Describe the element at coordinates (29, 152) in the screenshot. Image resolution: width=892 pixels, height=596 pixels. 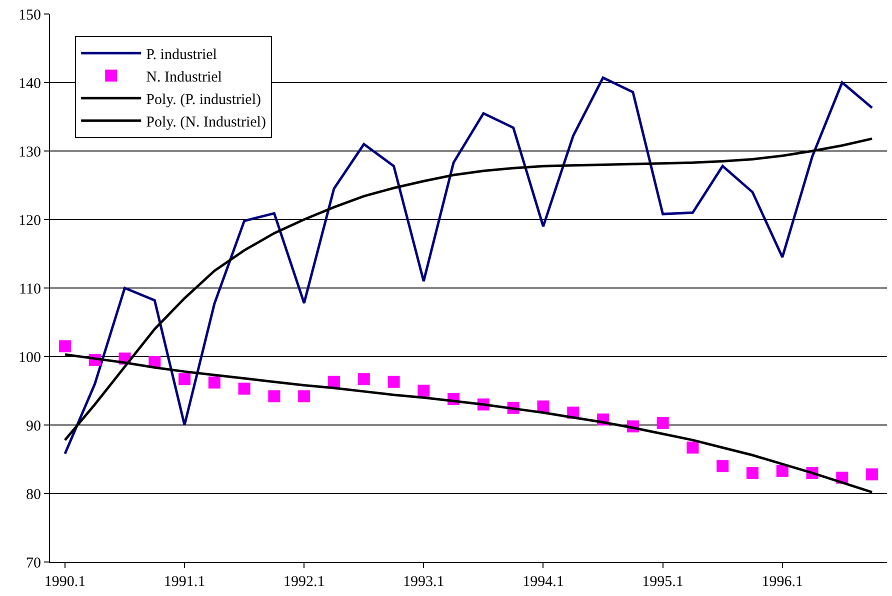
I see `y-tick-label: 130` at that location.